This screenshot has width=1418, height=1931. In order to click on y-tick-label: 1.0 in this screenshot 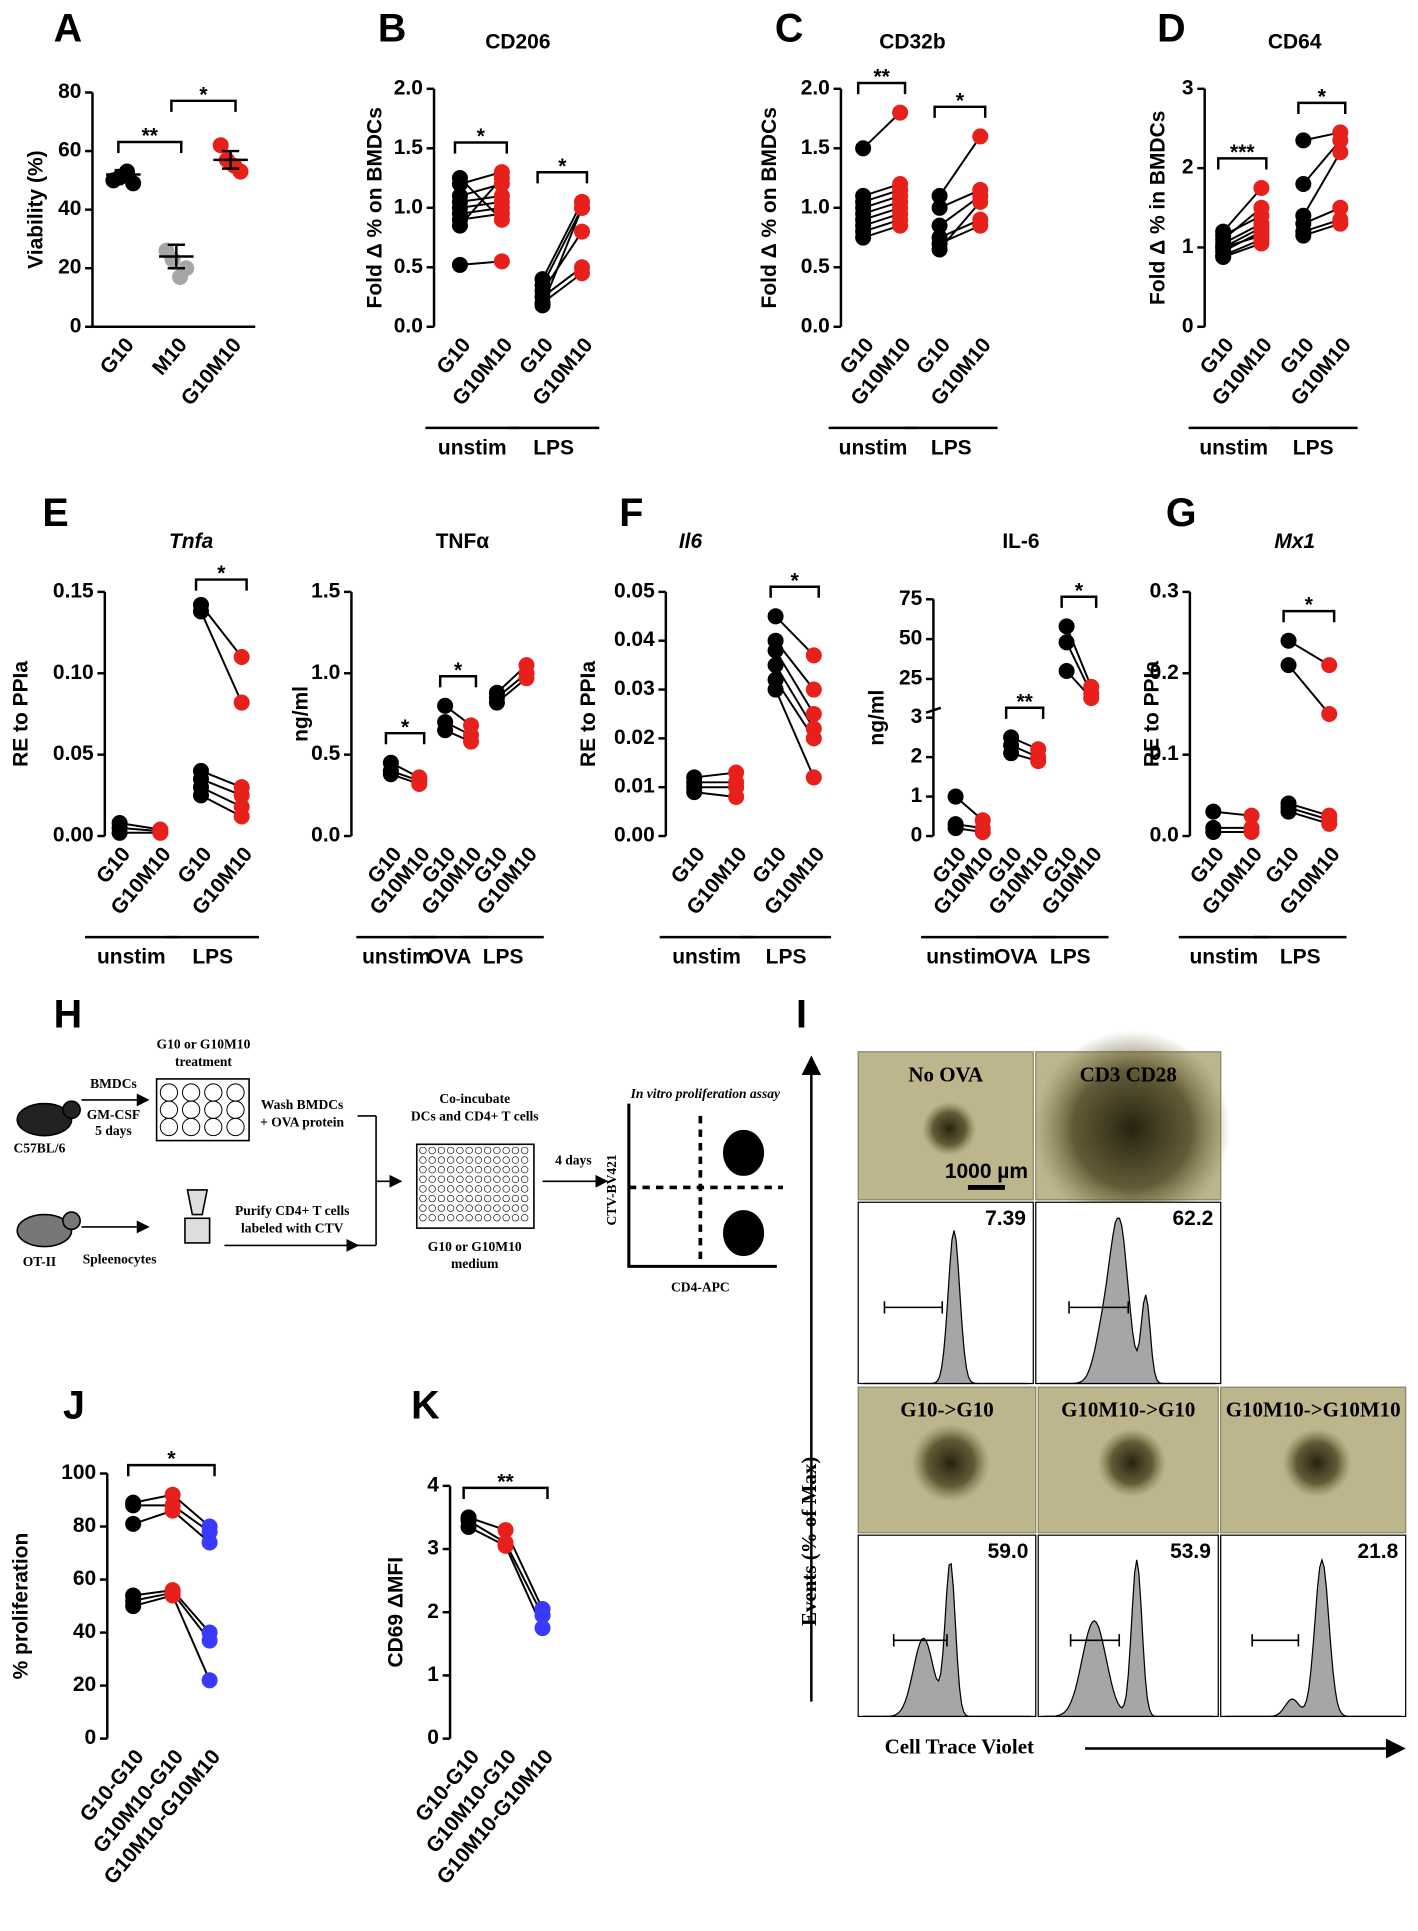, I will do `click(815, 206)`.